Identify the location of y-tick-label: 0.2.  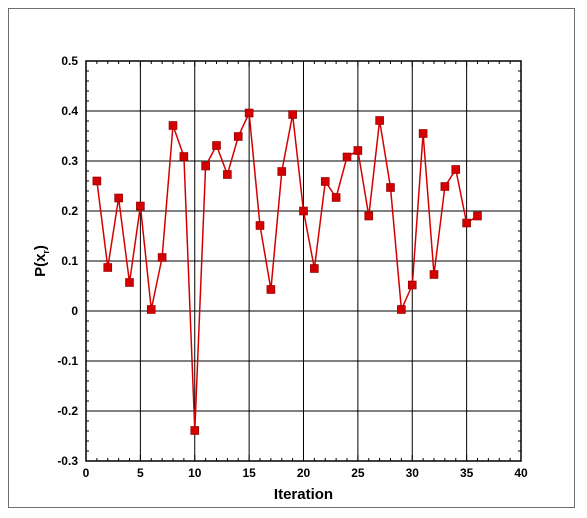
(69, 211).